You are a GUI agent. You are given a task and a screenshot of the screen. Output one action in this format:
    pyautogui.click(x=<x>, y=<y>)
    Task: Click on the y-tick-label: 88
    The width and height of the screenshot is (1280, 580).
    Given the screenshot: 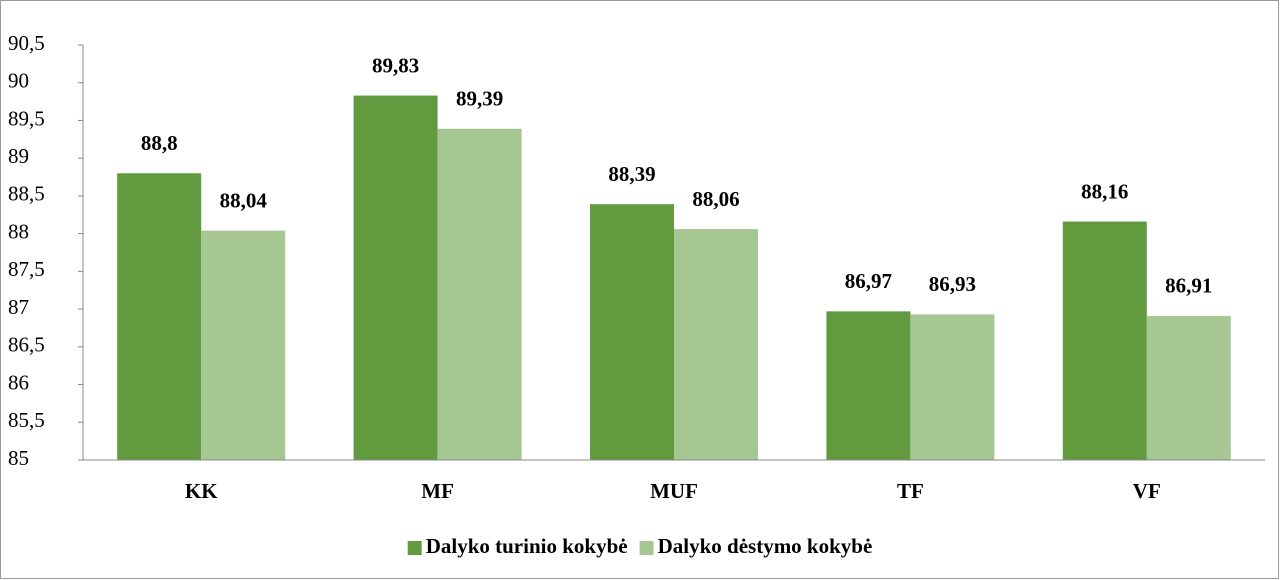 What is the action you would take?
    pyautogui.click(x=18, y=231)
    